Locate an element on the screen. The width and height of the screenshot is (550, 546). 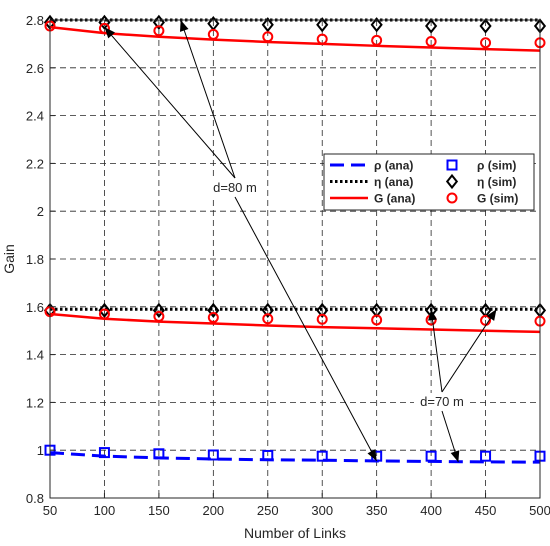
annotation-1: d=70 m is located at coordinates (455, 385).